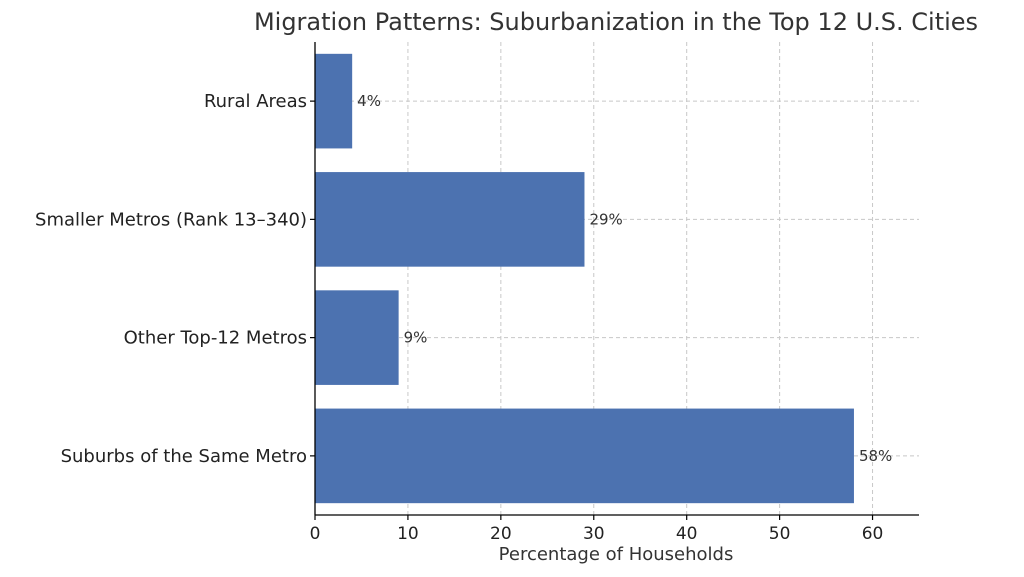 This screenshot has width=1024, height=577. Describe the element at coordinates (416, 338) in the screenshot. I see `data-label: 9%` at that location.